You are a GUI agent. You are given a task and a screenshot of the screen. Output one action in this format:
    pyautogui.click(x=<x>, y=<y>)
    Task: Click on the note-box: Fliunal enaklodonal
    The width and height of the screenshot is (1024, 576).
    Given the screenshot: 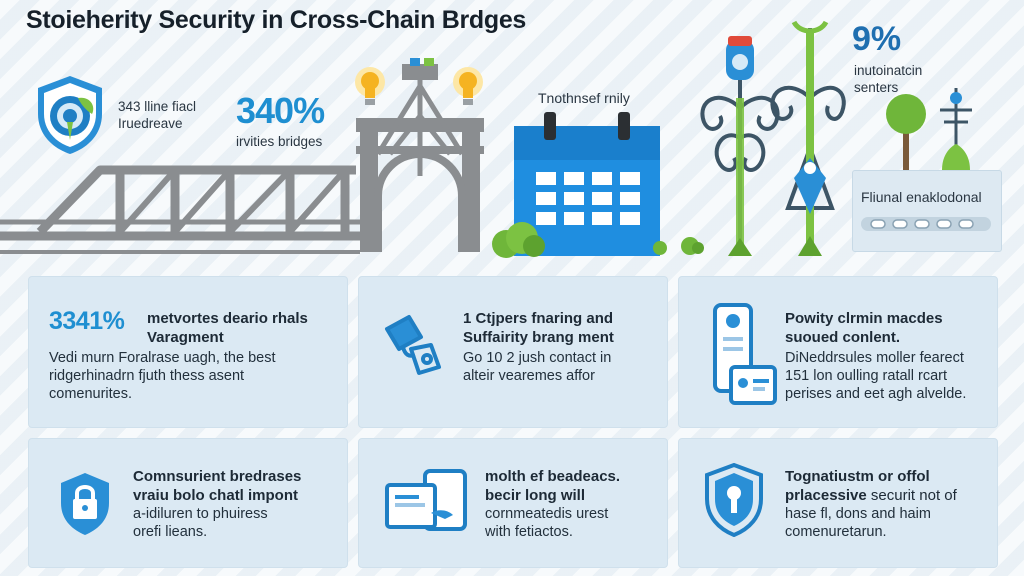 What is the action you would take?
    pyautogui.click(x=927, y=211)
    